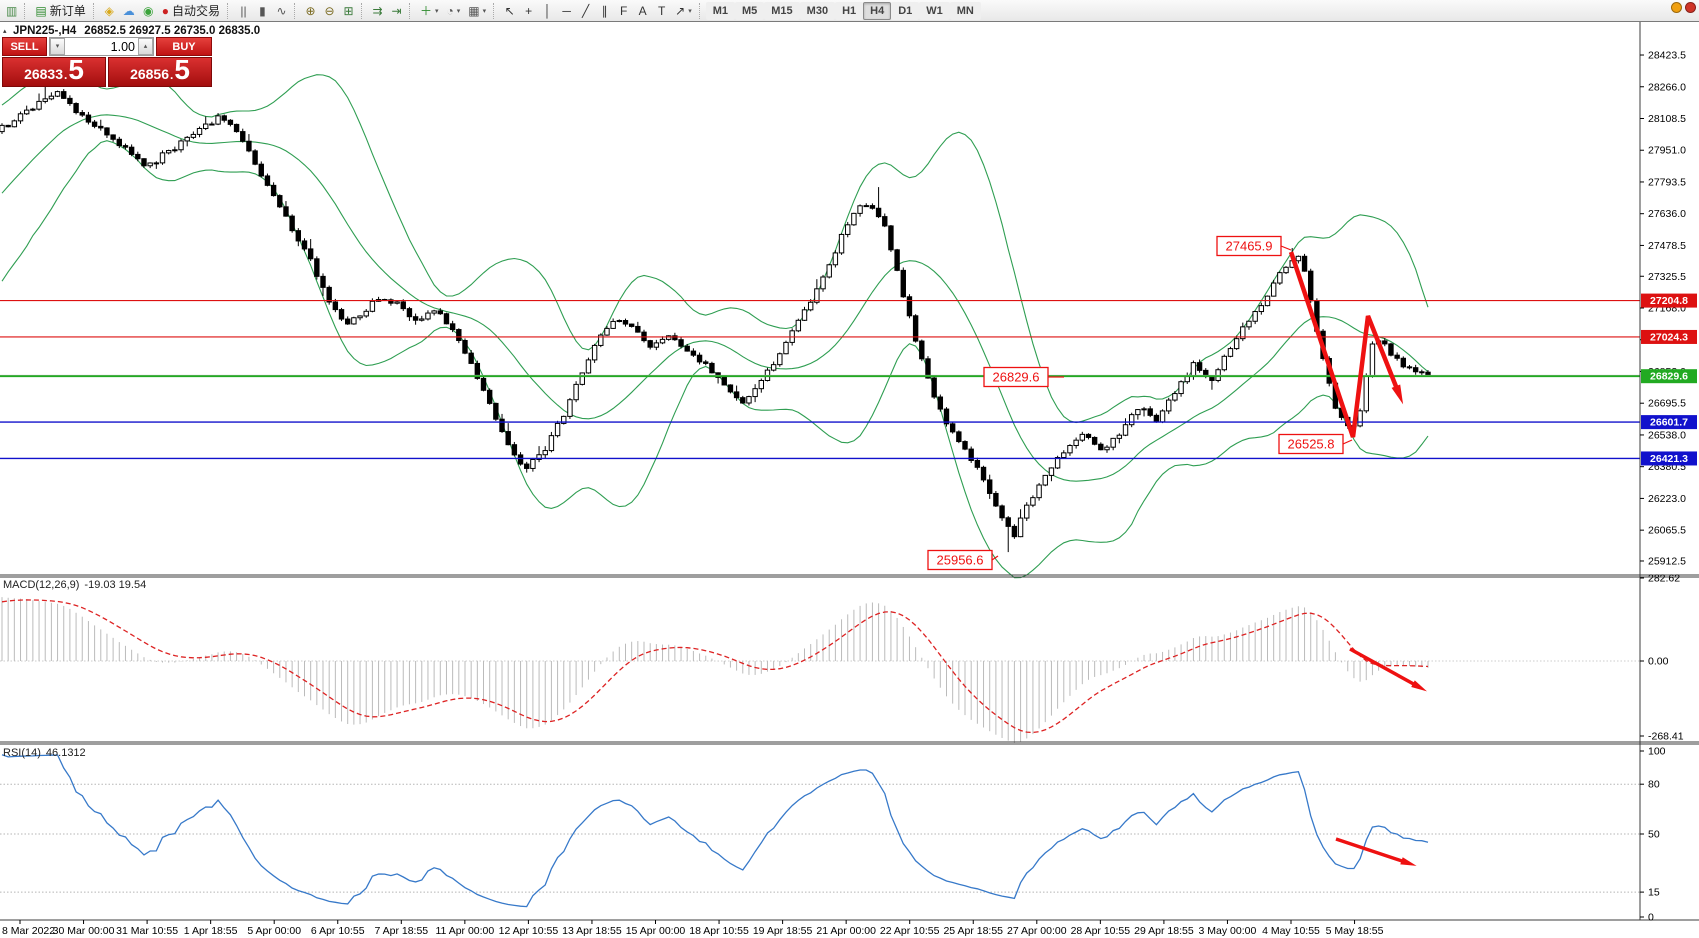 The width and height of the screenshot is (1699, 938). I want to click on fibonacci-button: F, so click(623, 10).